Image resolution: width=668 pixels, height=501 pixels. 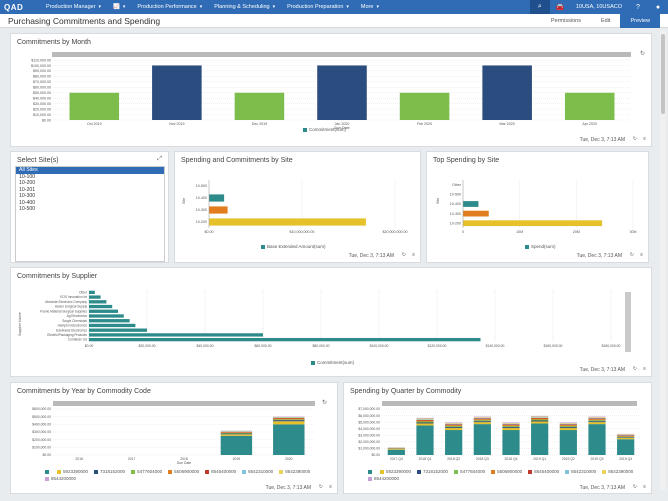 What do you see at coordinates (370, 7) in the screenshot?
I see `nav-more: More ▾` at bounding box center [370, 7].